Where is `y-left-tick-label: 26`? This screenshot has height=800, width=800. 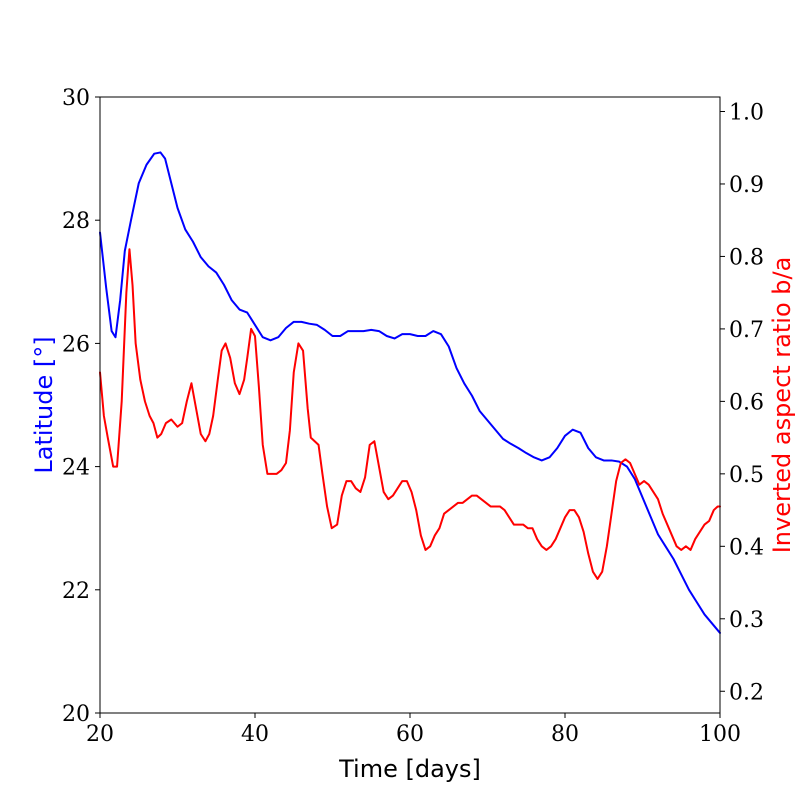 y-left-tick-label: 26 is located at coordinates (76, 344).